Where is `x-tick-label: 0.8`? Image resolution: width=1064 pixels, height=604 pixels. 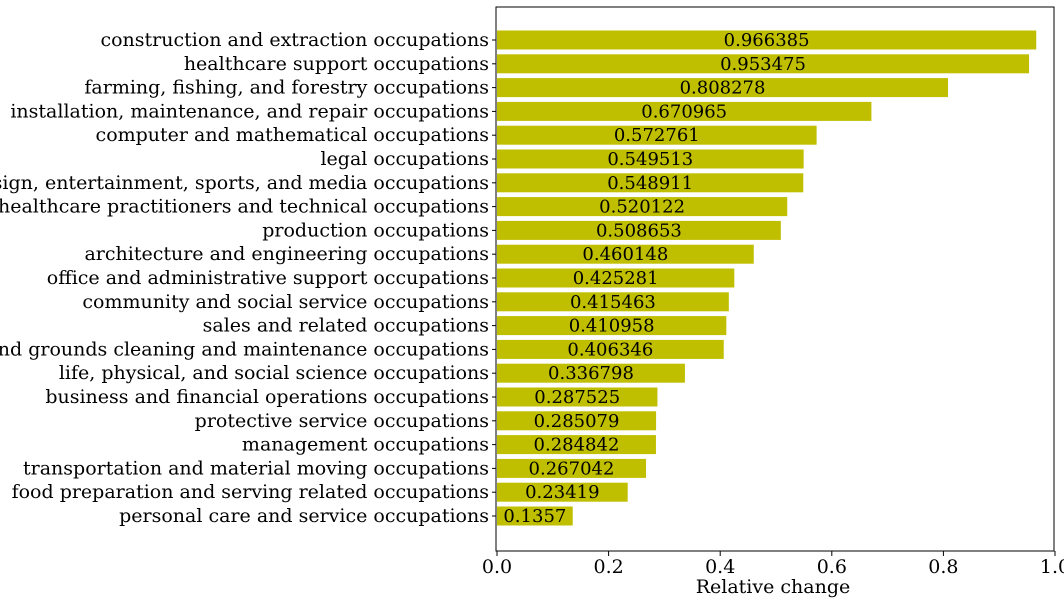 x-tick-label: 0.8 is located at coordinates (943, 567).